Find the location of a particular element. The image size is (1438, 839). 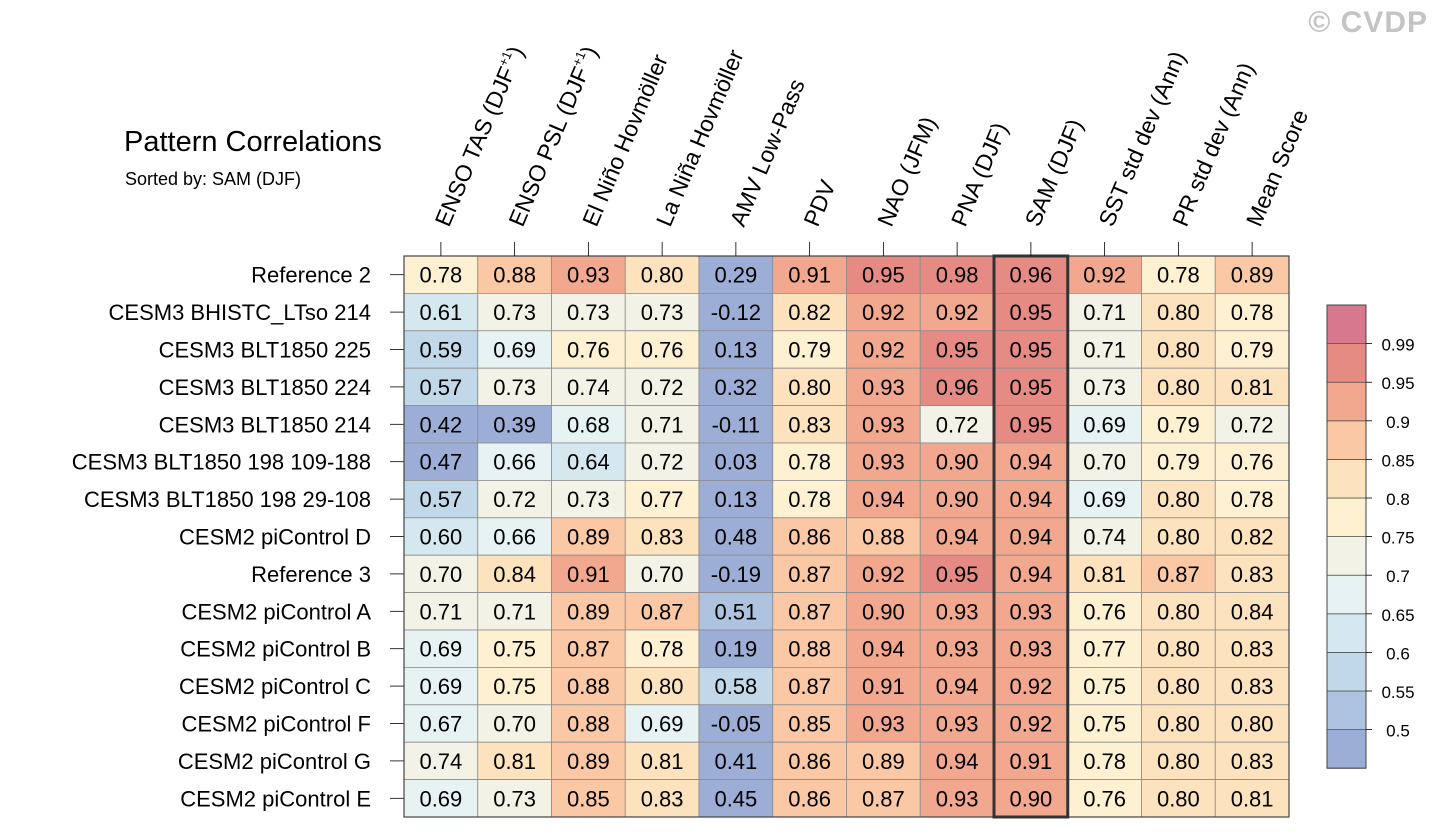

cell-value: -0.11 is located at coordinates (736, 424).